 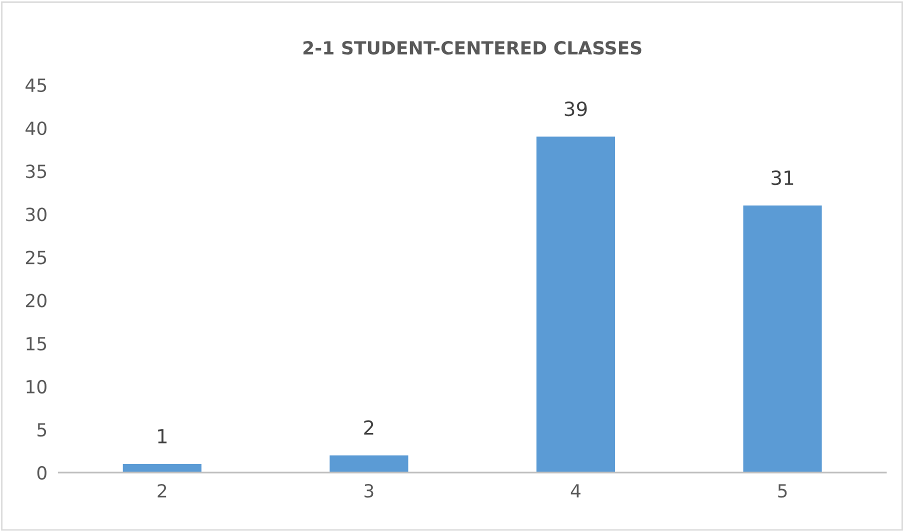 What do you see at coordinates (36, 257) in the screenshot?
I see `y-tick-label: 25` at bounding box center [36, 257].